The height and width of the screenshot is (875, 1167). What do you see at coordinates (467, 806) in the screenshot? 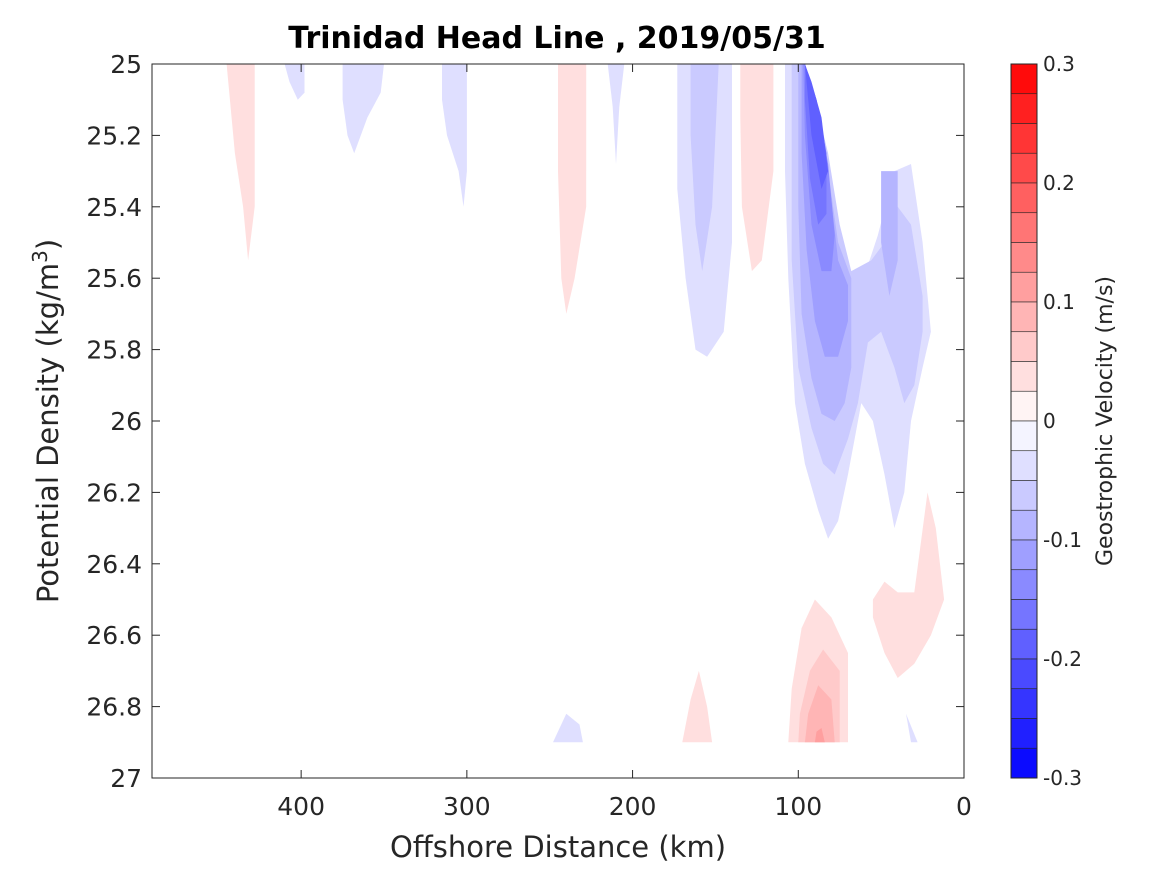
I see `x-tick-label: 300` at bounding box center [467, 806].